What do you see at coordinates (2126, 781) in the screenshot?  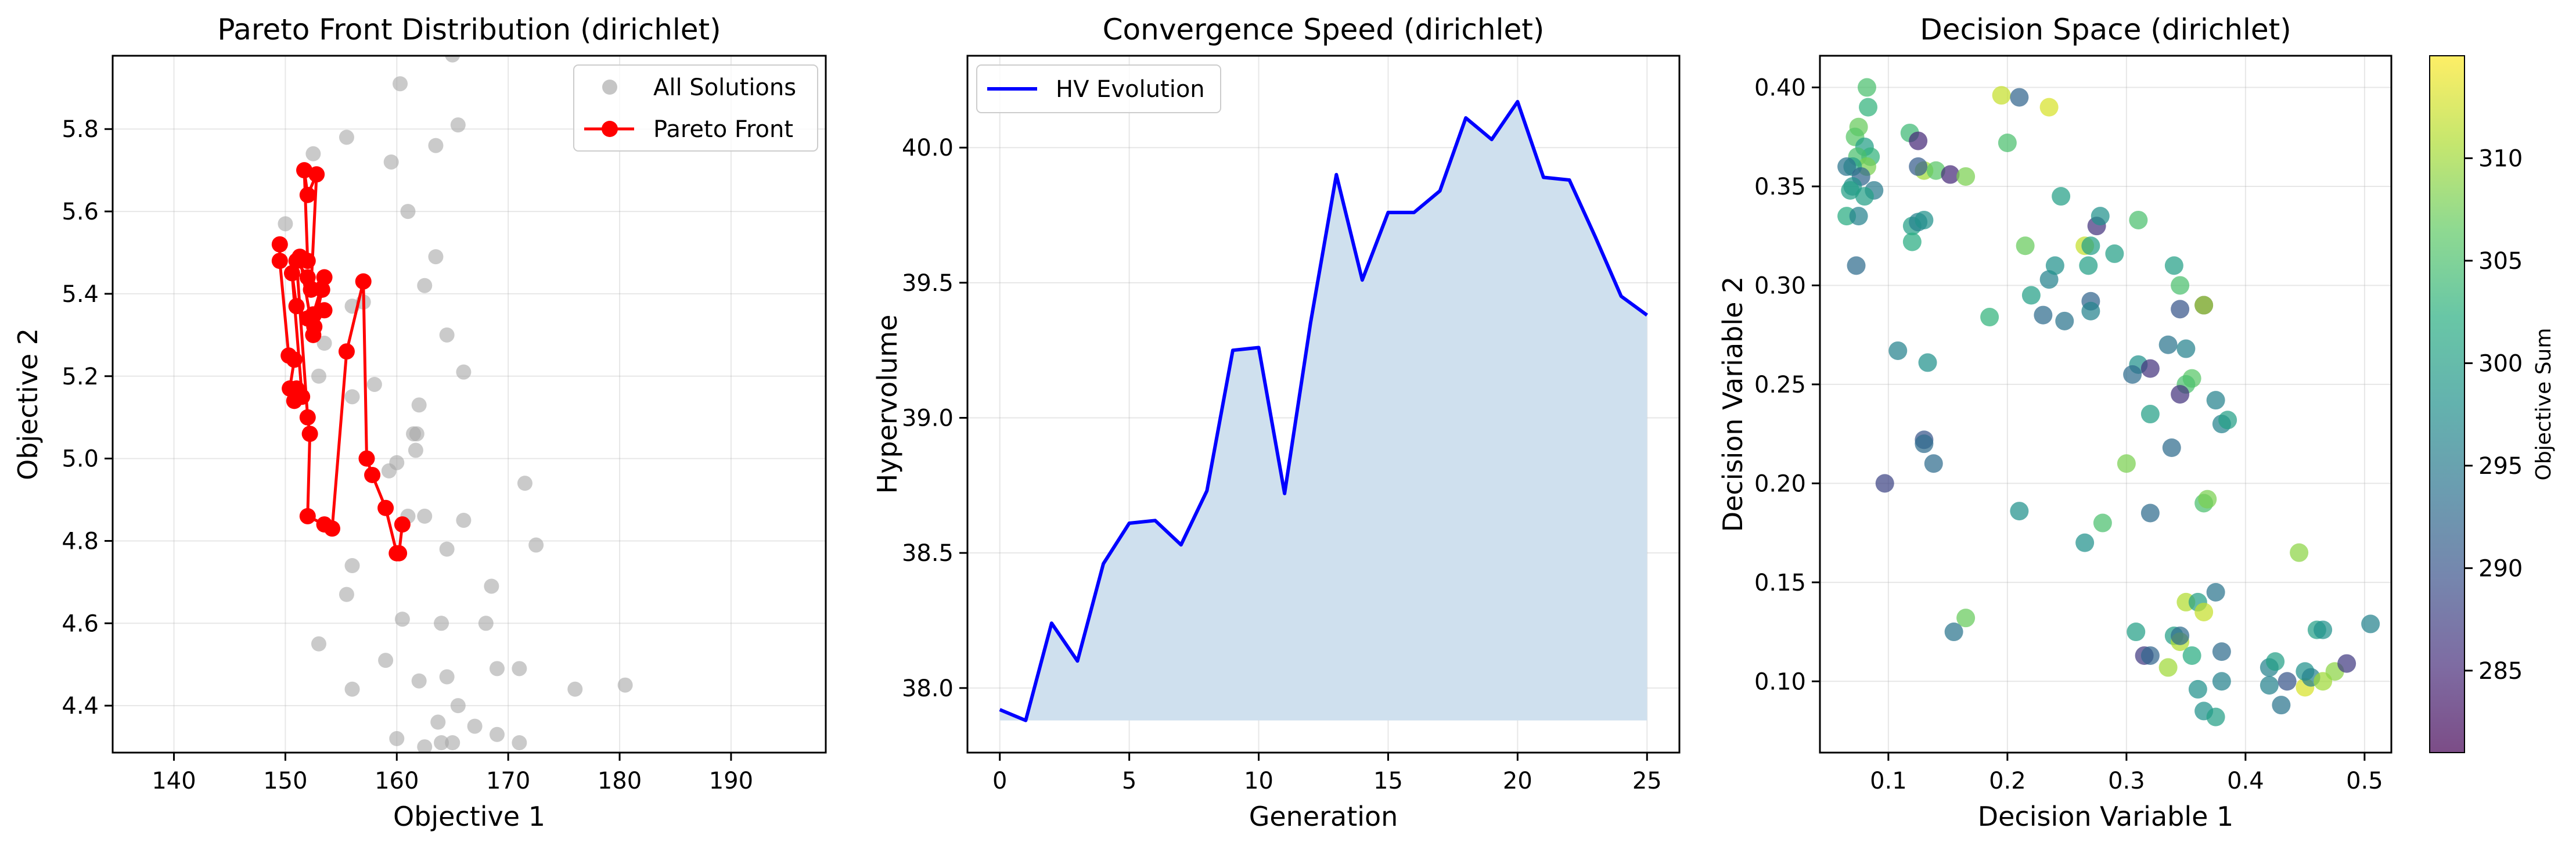 I see `x-tick-label: 0.3` at bounding box center [2126, 781].